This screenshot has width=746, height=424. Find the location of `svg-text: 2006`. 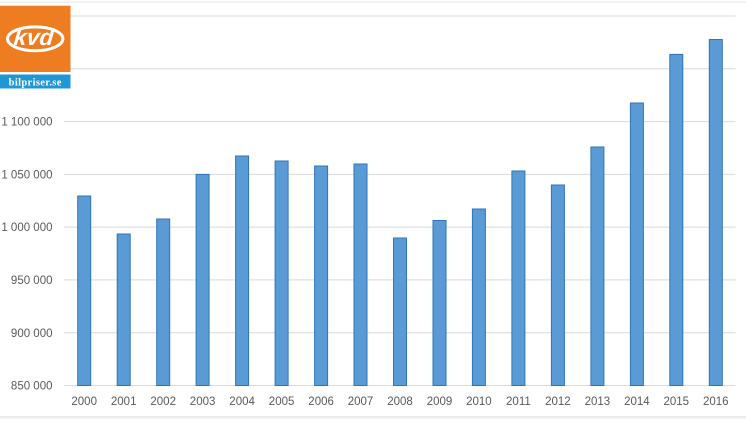

svg-text: 2006 is located at coordinates (321, 402).